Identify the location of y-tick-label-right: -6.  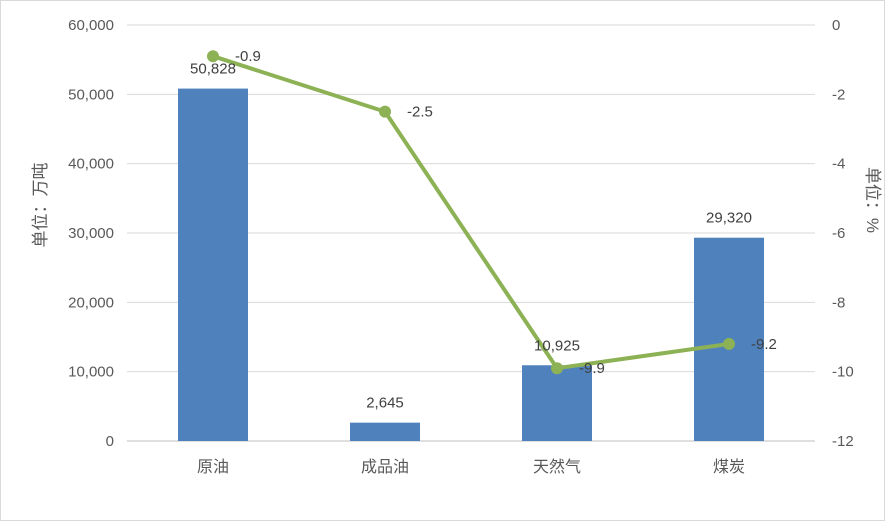
(838, 233).